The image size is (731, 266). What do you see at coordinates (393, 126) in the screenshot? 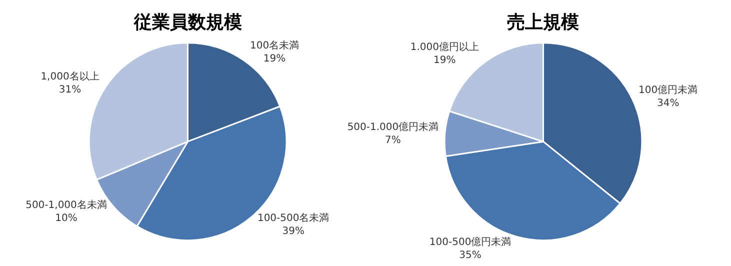
I see `slice-label: 500-1.000億円未満` at bounding box center [393, 126].